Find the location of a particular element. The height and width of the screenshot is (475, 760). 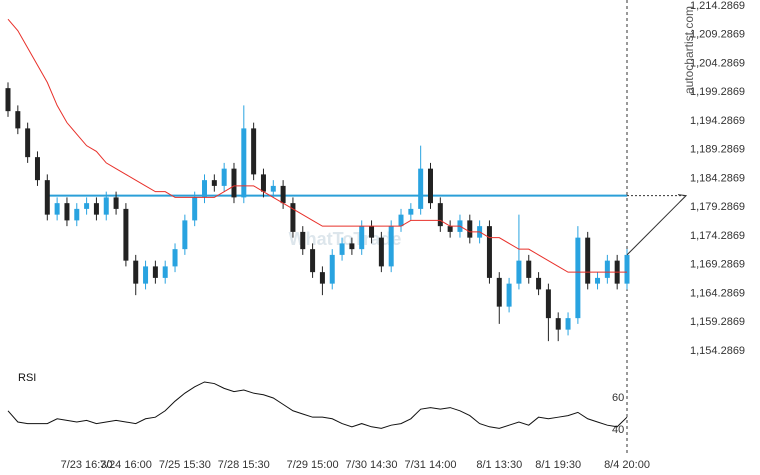

rsi-title: RSI is located at coordinates (27, 378).